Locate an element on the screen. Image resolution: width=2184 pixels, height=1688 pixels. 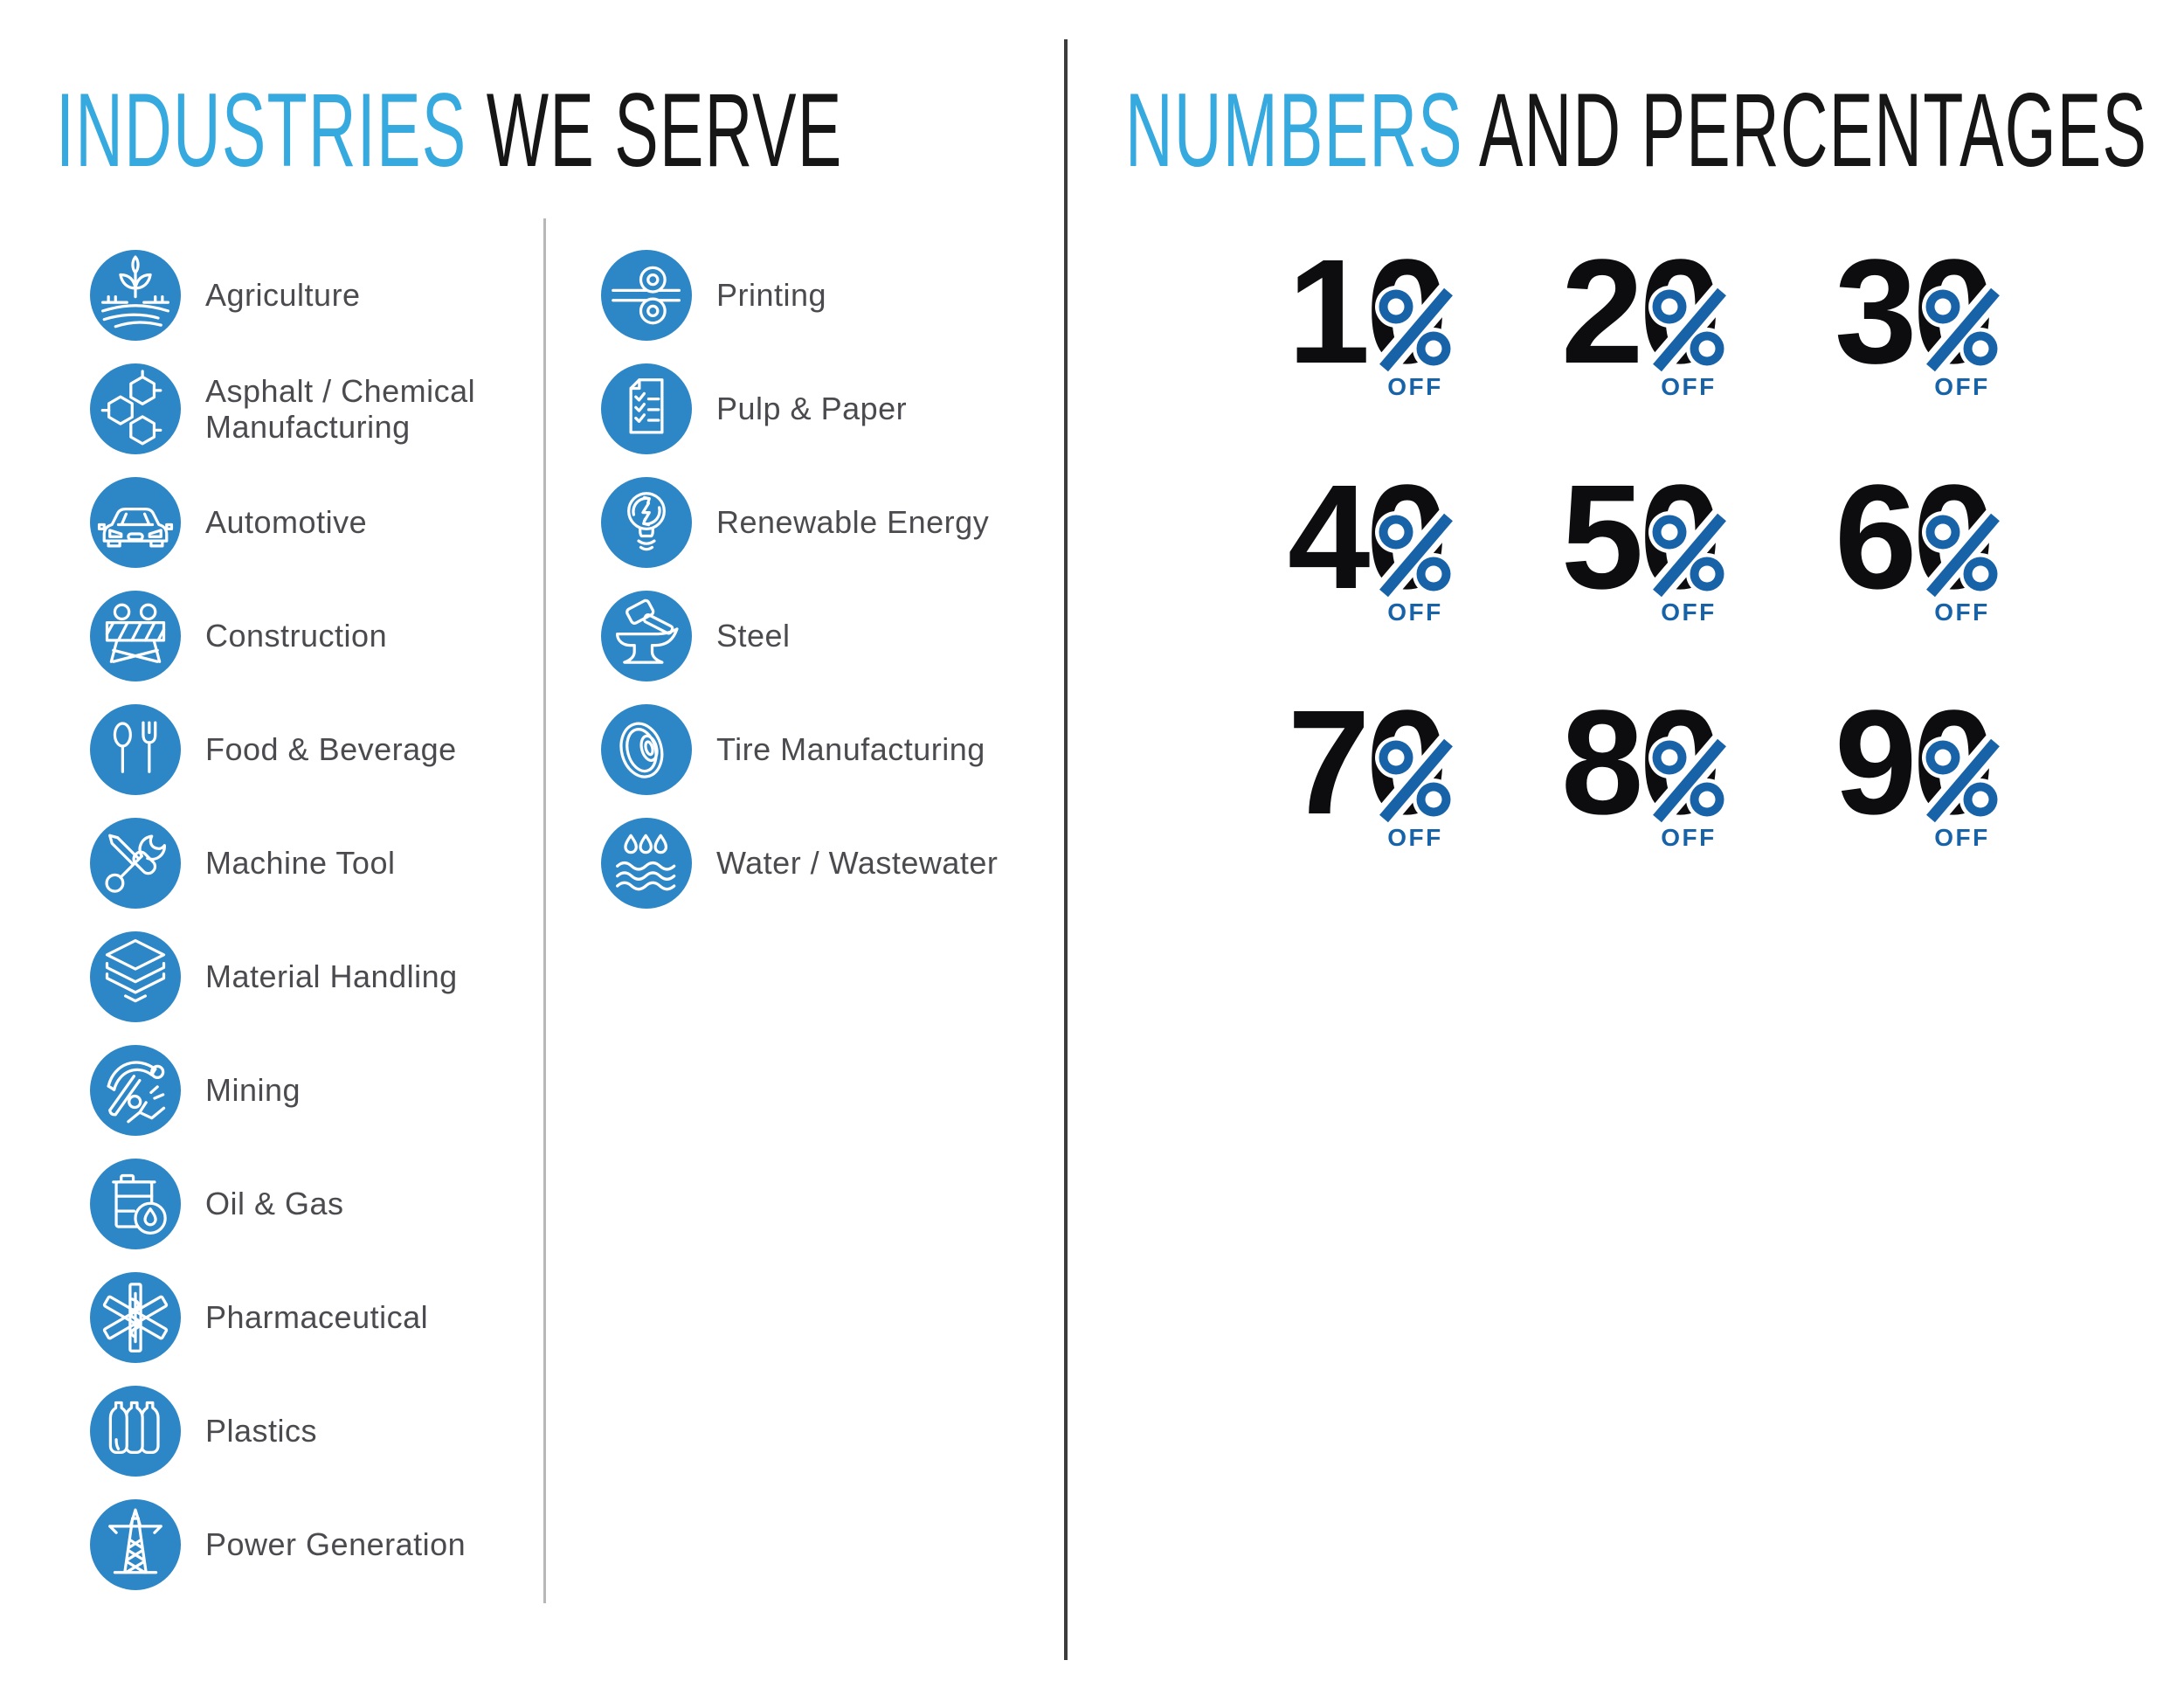
industry-item-water-wastewater: Water / Wastewater is located at coordinates (799, 863).